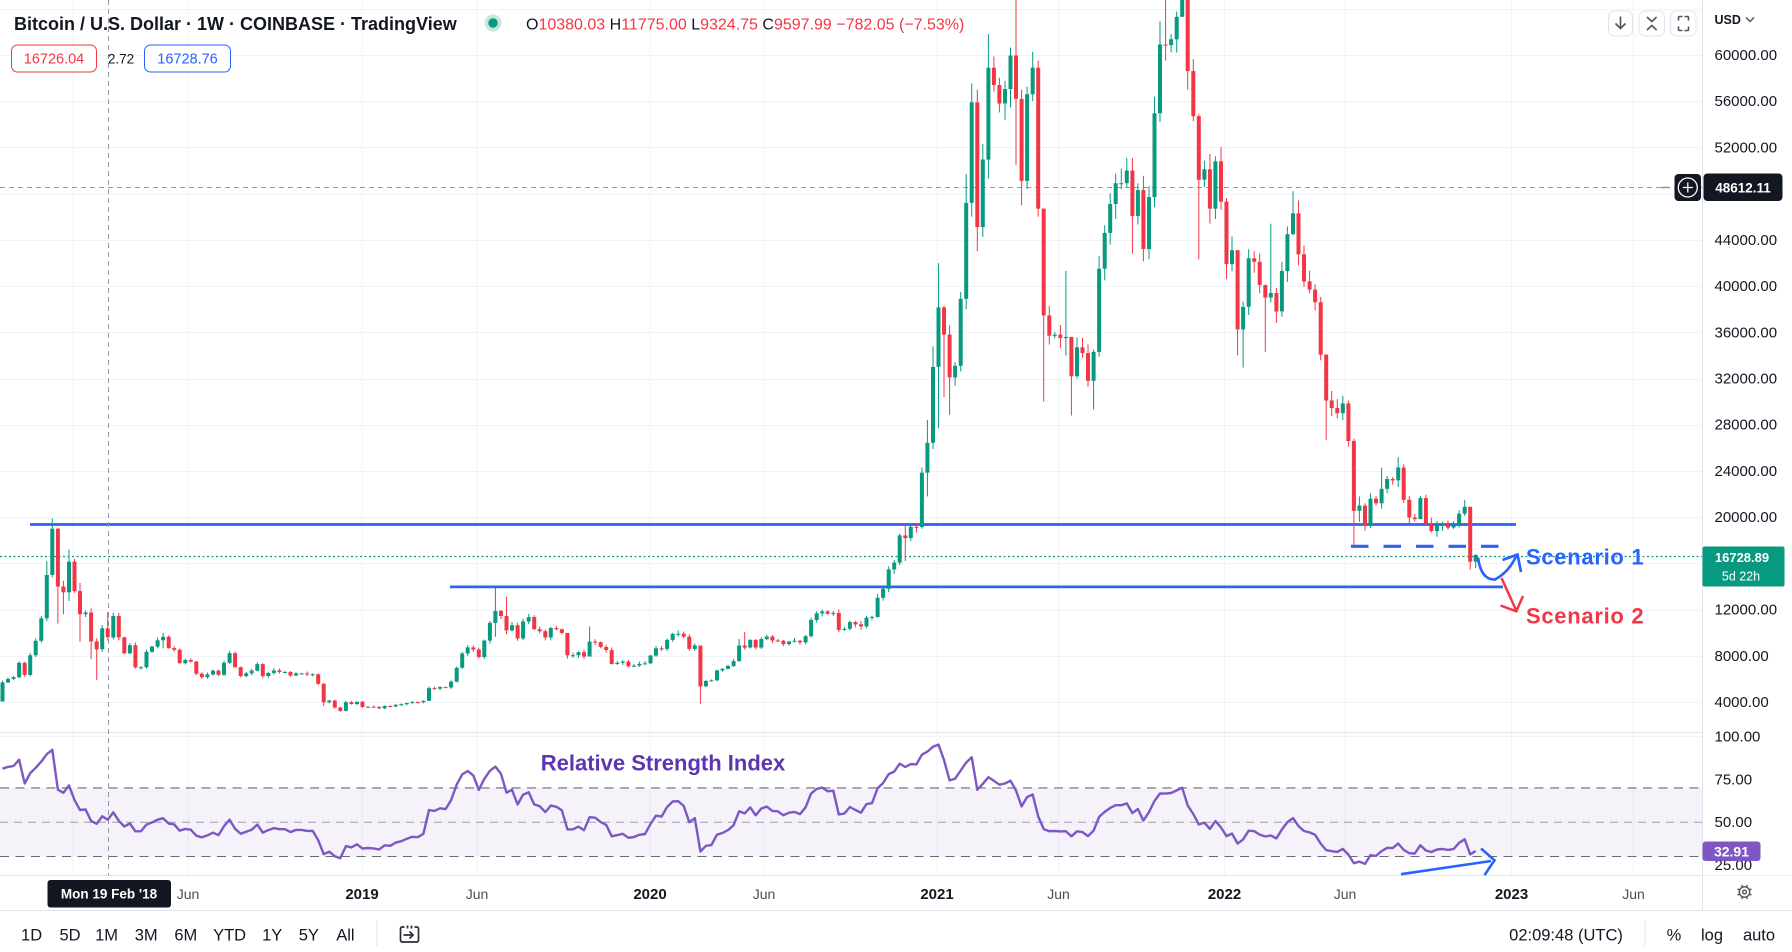 This screenshot has height=952, width=1792. Describe the element at coordinates (1224, 894) in the screenshot. I see `svg-text: 2022` at that location.